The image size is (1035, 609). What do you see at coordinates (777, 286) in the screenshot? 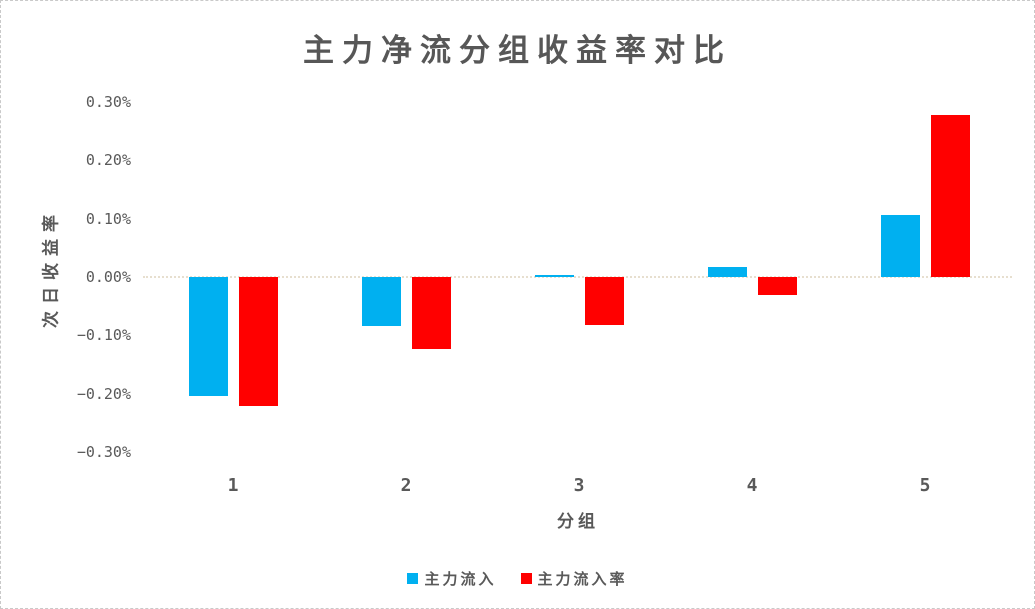
I see `bar-series2-group4` at bounding box center [777, 286].